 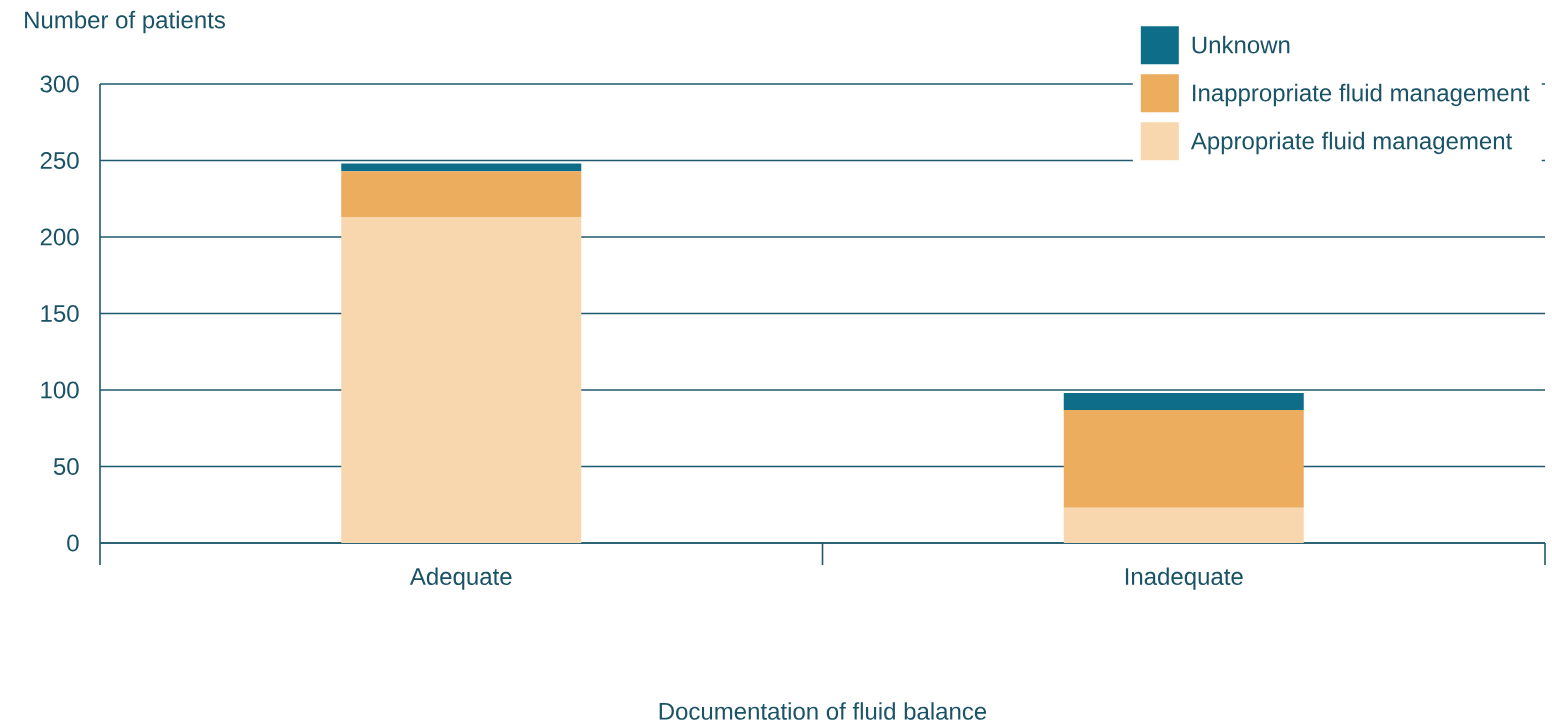 What do you see at coordinates (59, 160) in the screenshot?
I see `y-tick-label: 250` at bounding box center [59, 160].